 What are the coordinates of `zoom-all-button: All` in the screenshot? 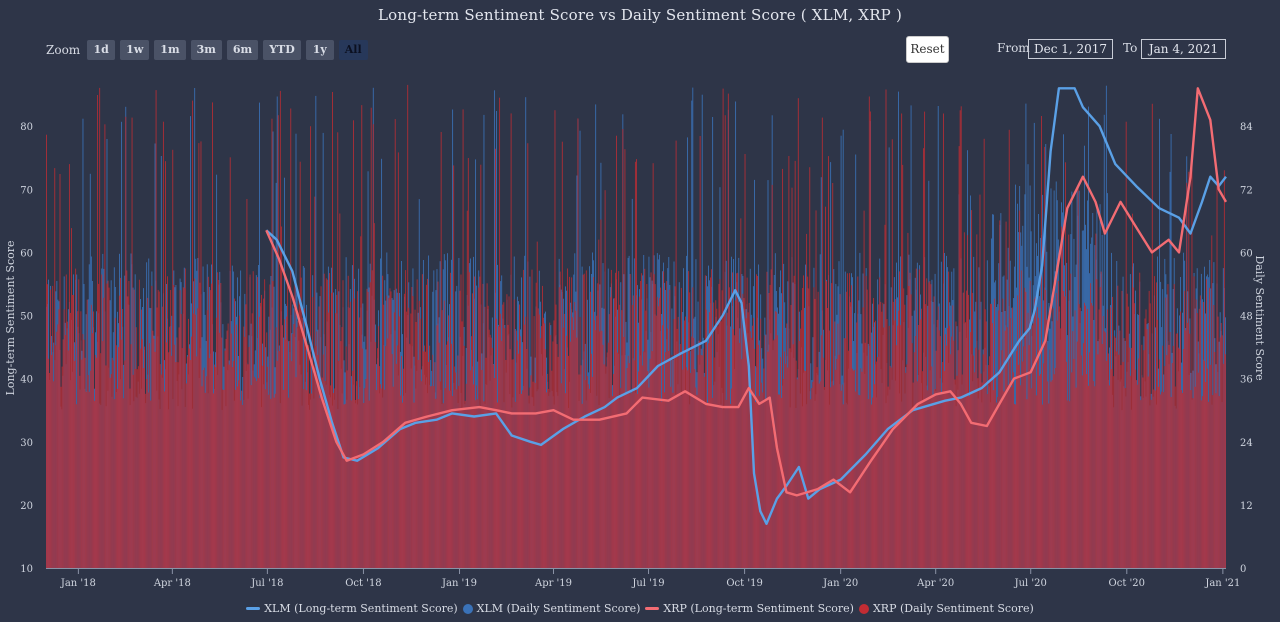 It's located at (353, 50).